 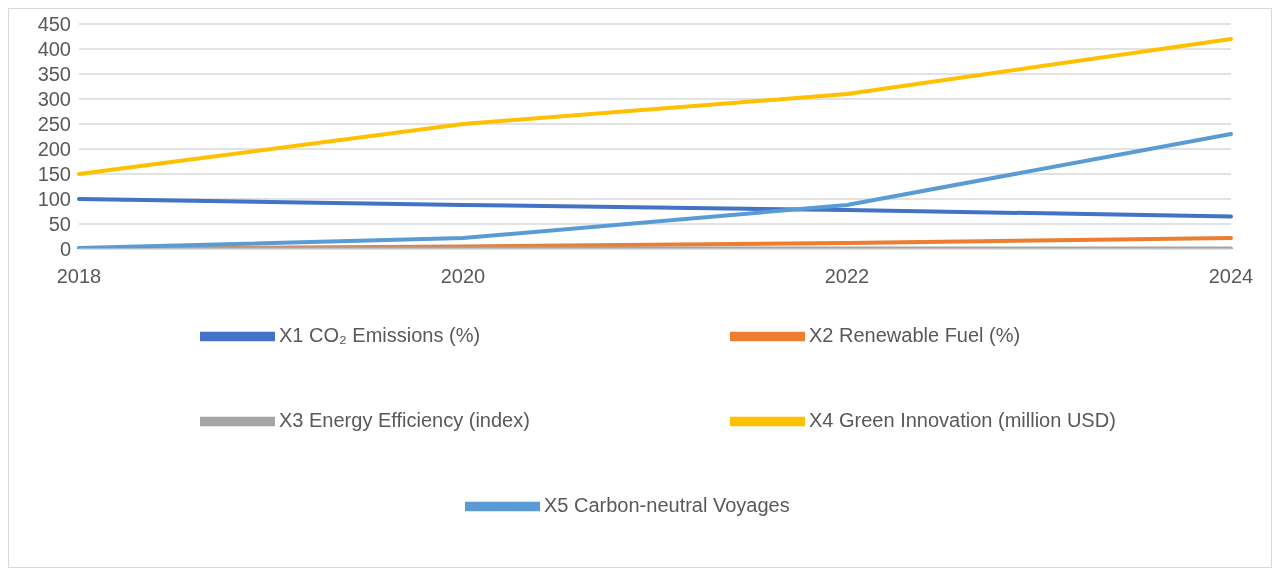 What do you see at coordinates (655, 208) in the screenshot?
I see `line-series` at bounding box center [655, 208].